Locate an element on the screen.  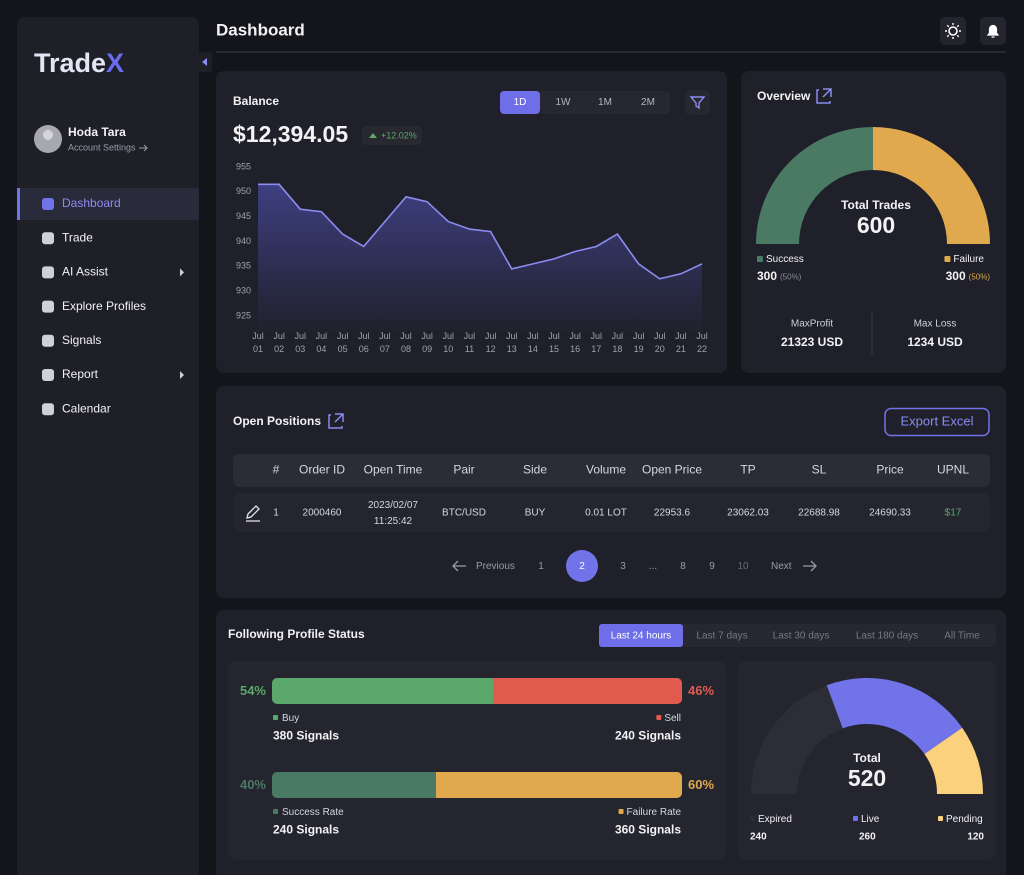
page-number: 10 is located at coordinates (743, 566).